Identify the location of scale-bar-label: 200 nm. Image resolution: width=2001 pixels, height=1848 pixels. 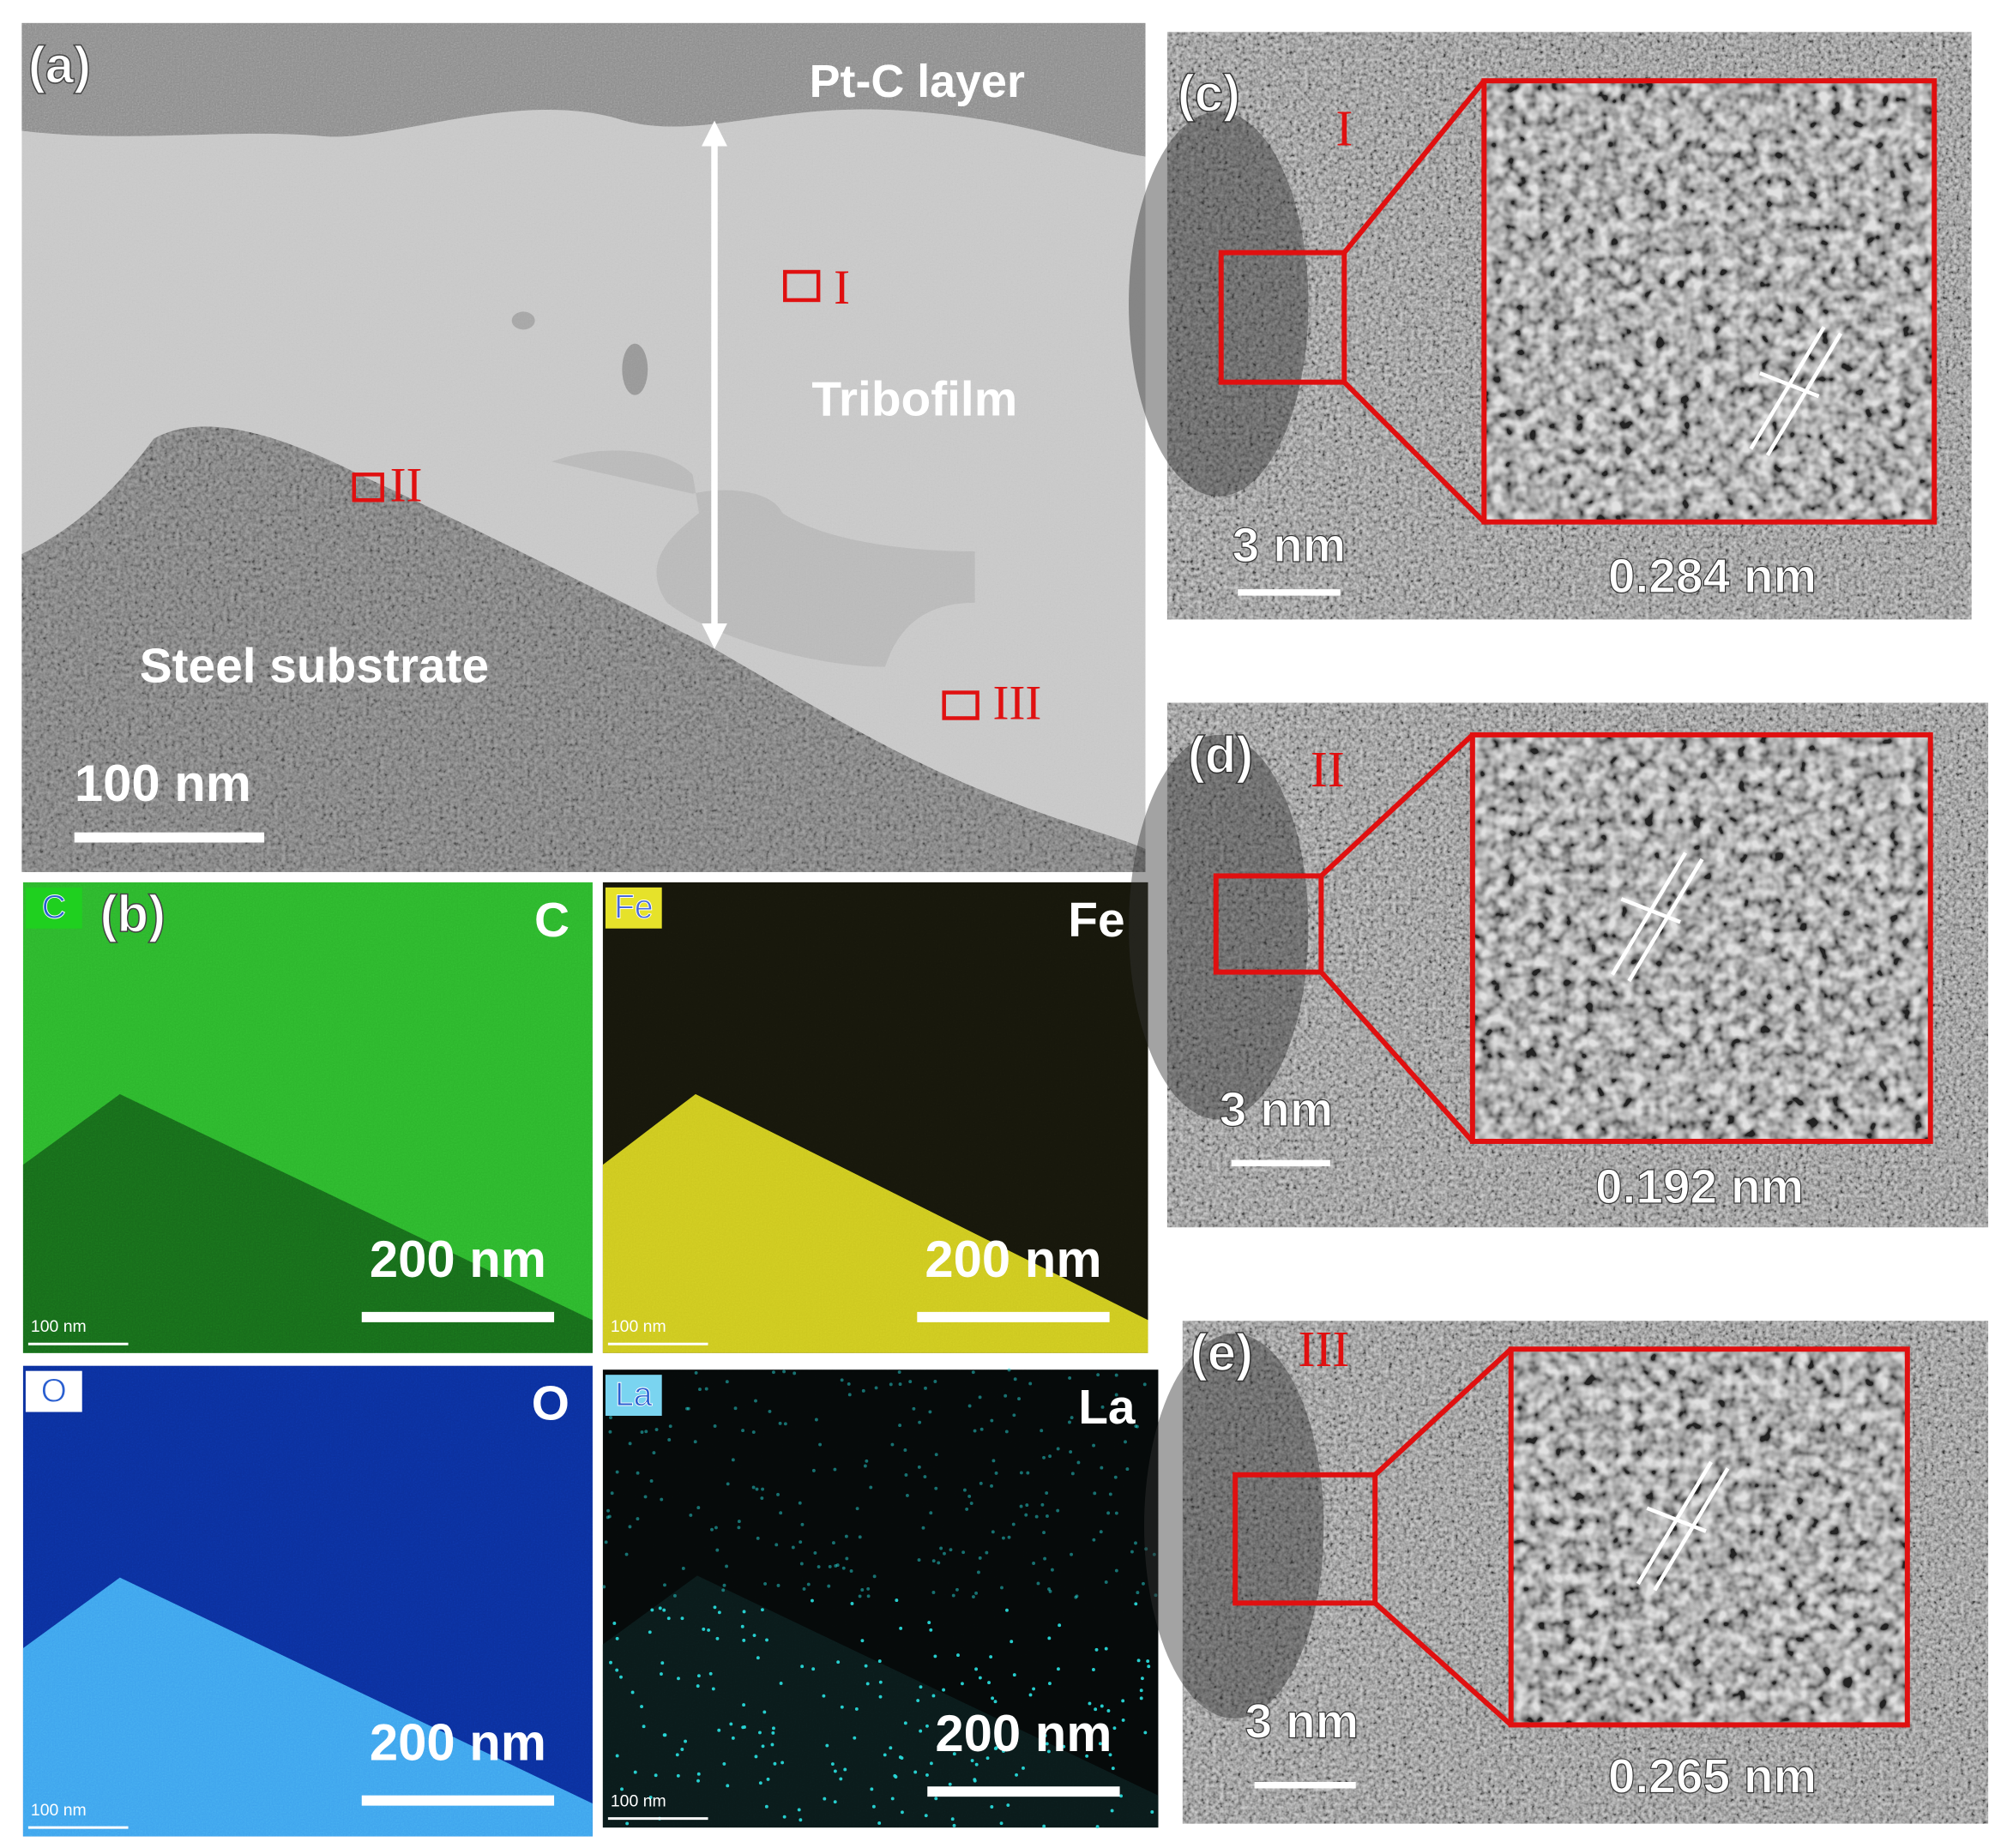
(458, 1259).